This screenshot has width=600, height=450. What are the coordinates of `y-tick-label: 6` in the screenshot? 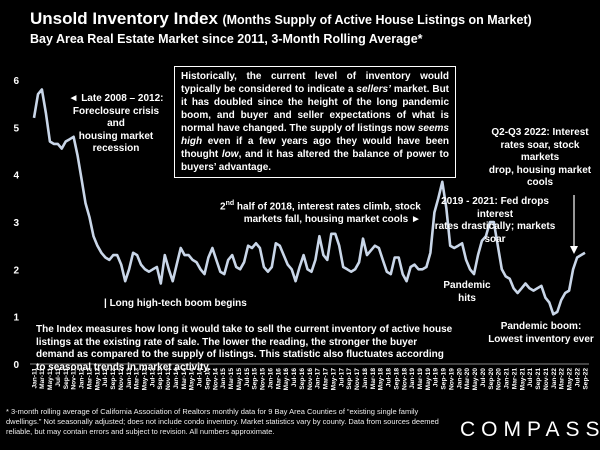 It's located at (16, 81).